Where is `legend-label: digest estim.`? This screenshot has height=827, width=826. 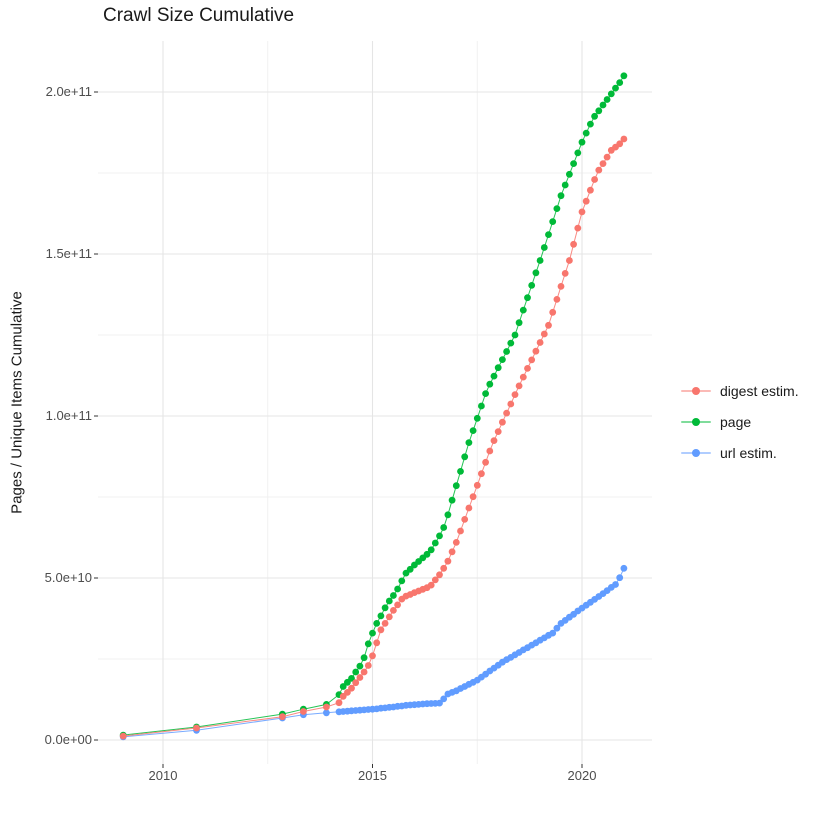 legend-label: digest estim. is located at coordinates (759, 391).